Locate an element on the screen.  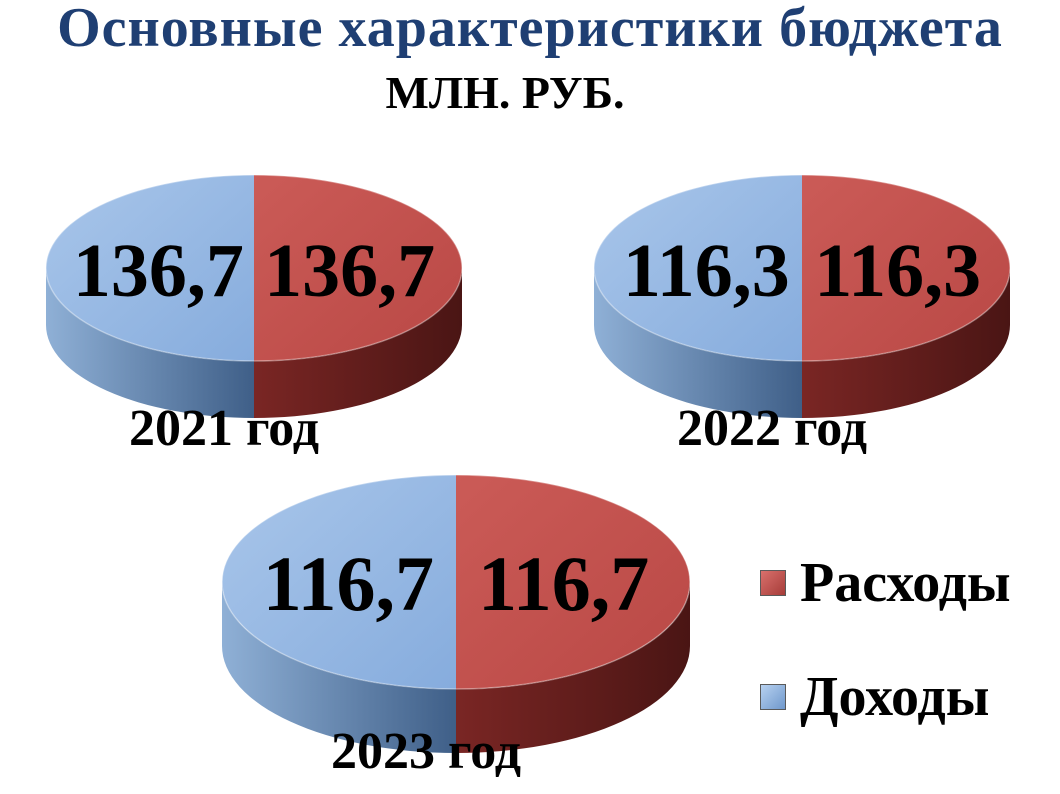
pie-2: 116,3 116,3 2022 год is located at coordinates (802, 315).